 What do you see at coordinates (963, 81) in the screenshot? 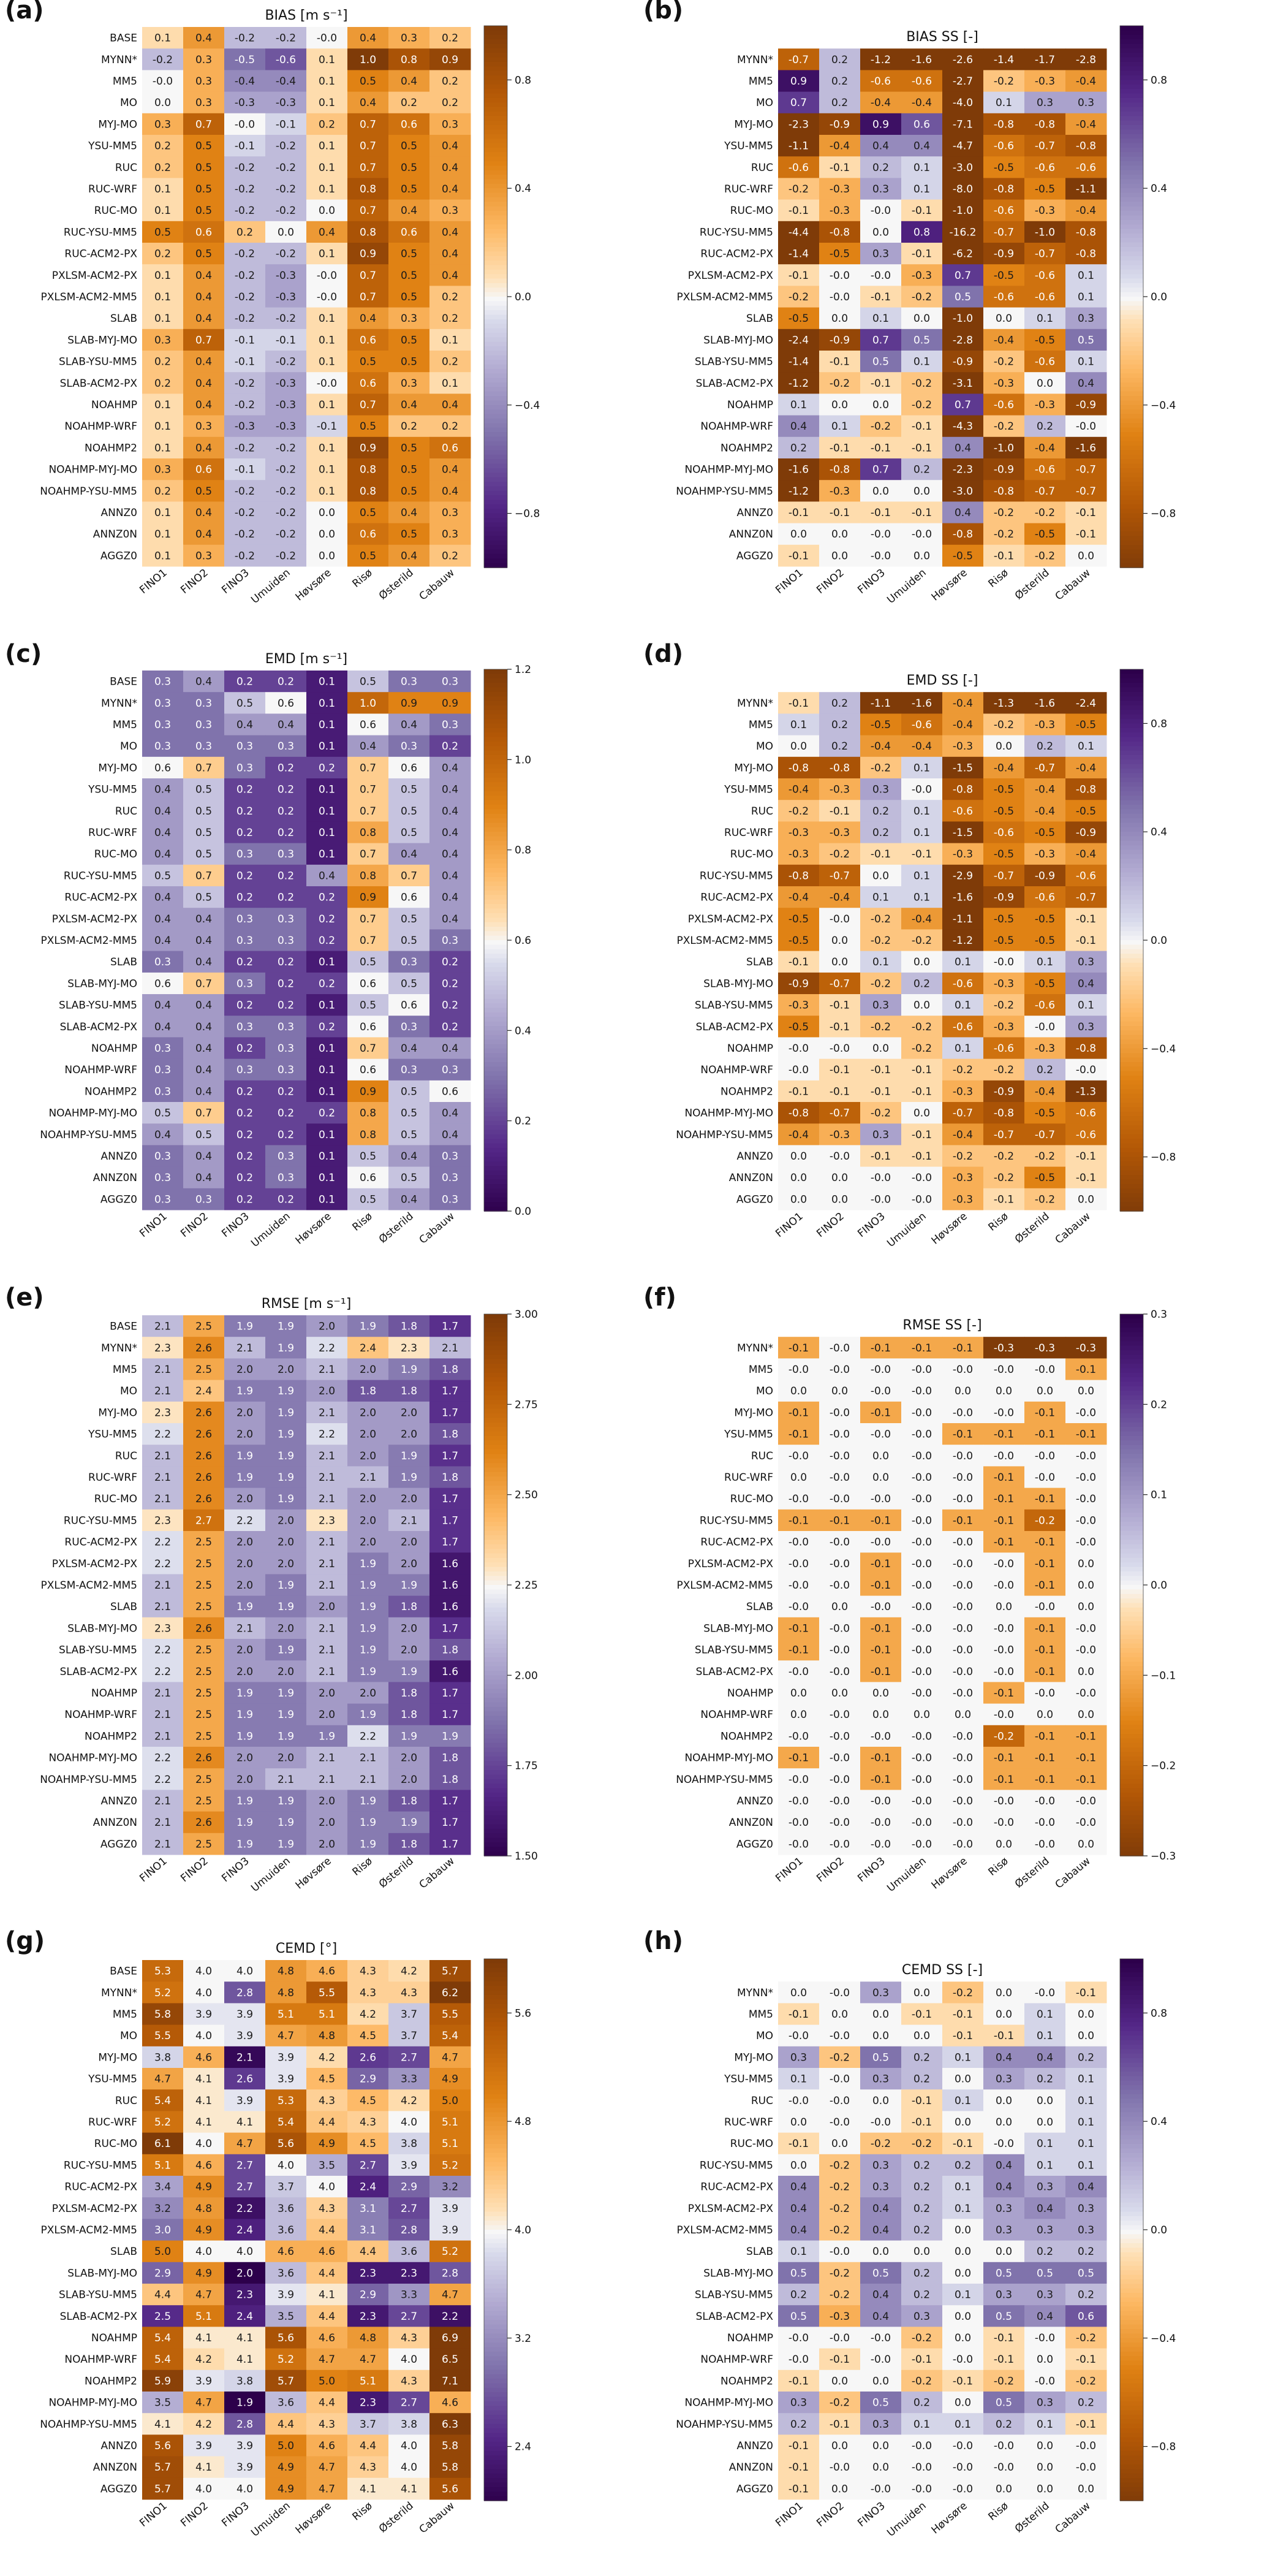
I see `panel-b-cell-label: -2.7` at bounding box center [963, 81].